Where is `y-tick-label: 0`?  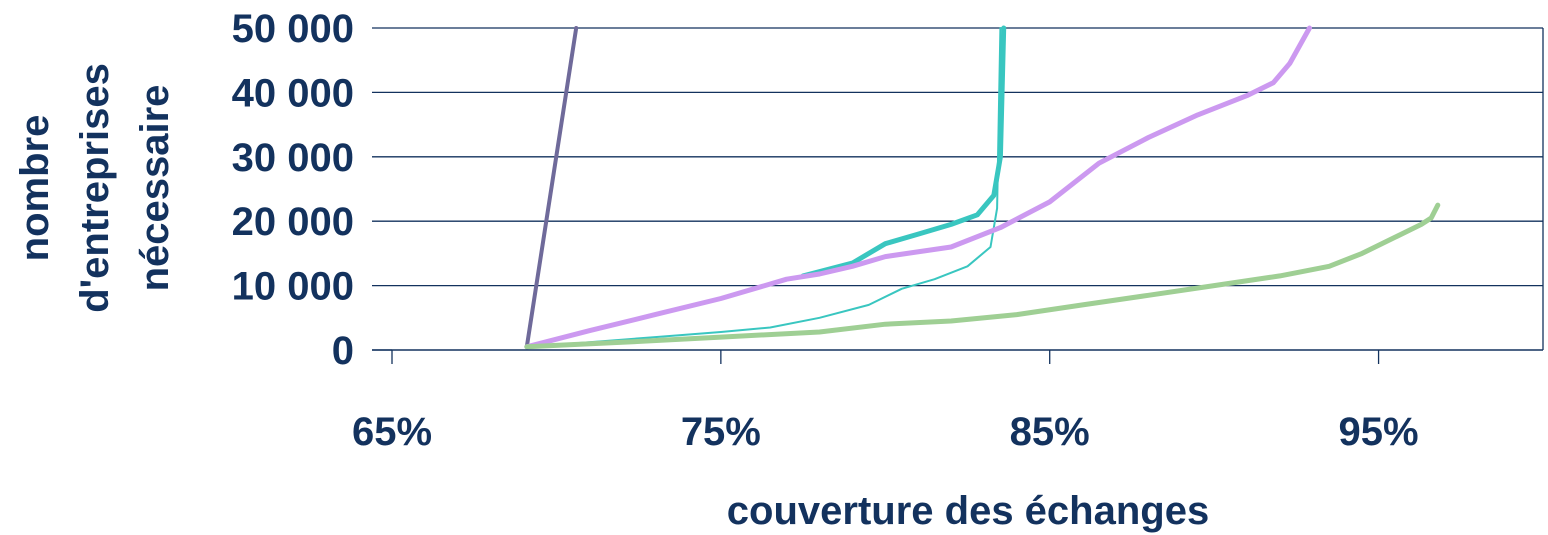
y-tick-label: 0 is located at coordinates (343, 351).